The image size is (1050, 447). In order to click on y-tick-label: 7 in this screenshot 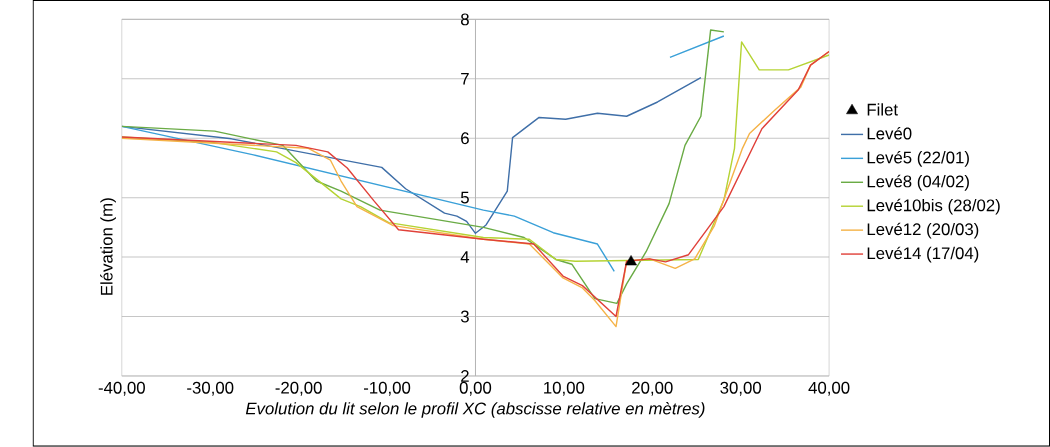, I will do `click(465, 79)`.